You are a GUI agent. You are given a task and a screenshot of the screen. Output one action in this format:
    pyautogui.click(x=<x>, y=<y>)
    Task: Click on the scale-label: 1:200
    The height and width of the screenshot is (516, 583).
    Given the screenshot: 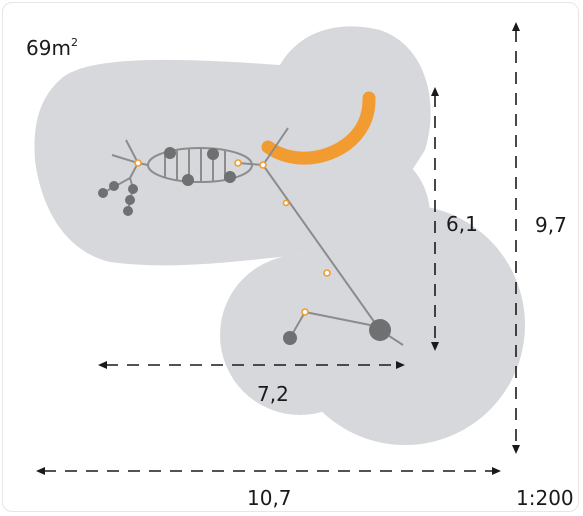 What is the action you would take?
    pyautogui.click(x=545, y=498)
    